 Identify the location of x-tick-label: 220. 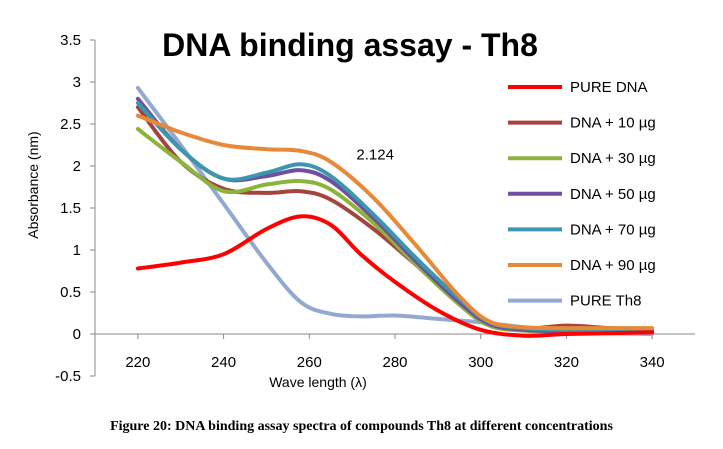
(137, 362).